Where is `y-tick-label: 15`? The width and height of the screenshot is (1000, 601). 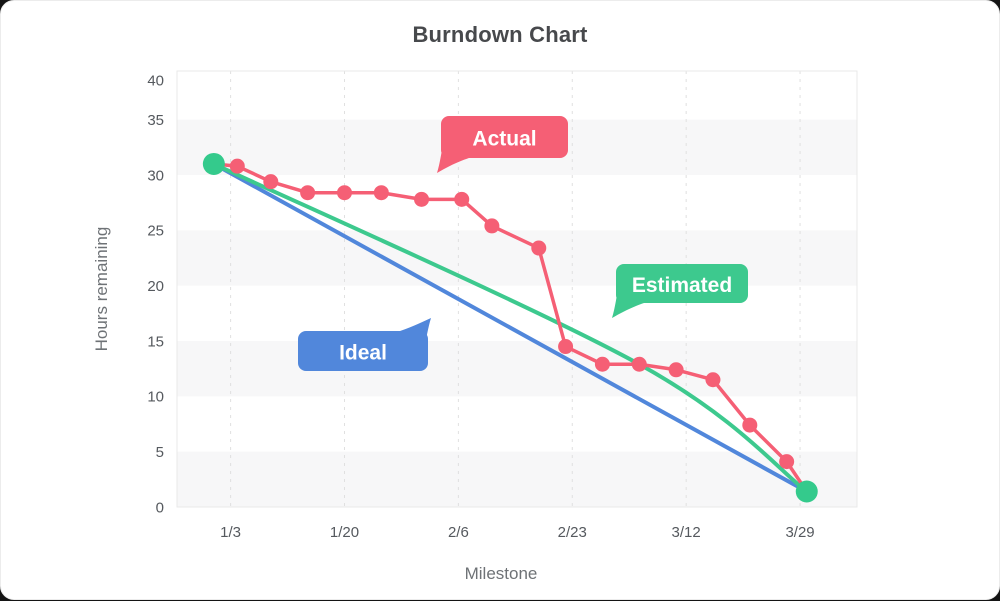 y-tick-label: 15 is located at coordinates (155, 341).